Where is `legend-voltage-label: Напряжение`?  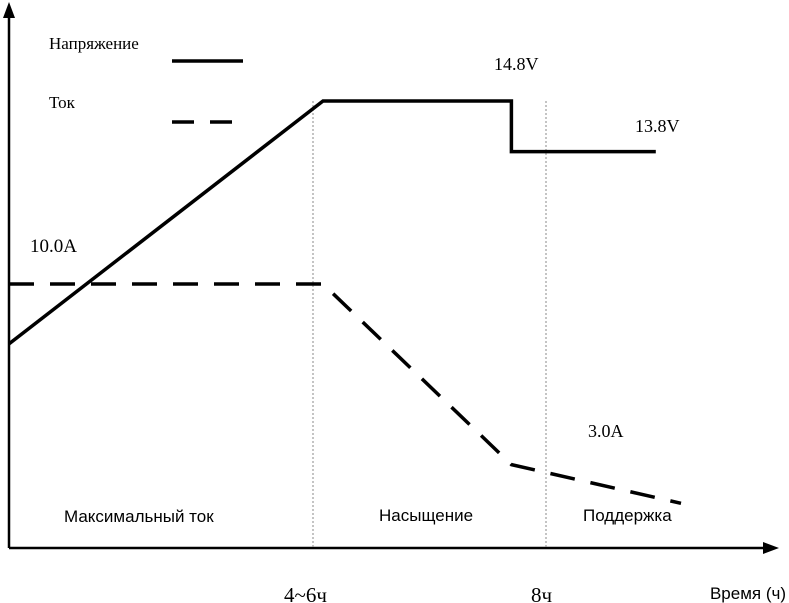 legend-voltage-label: Напряжение is located at coordinates (94, 43).